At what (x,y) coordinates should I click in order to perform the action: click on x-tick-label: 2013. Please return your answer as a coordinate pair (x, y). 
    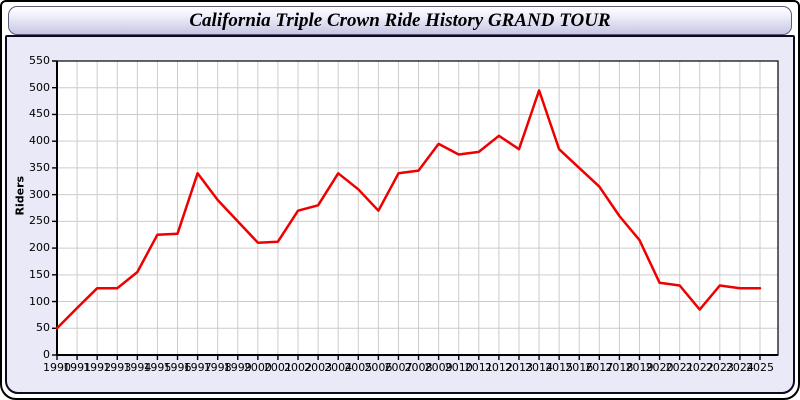
    Looking at the image, I should click on (518, 367).